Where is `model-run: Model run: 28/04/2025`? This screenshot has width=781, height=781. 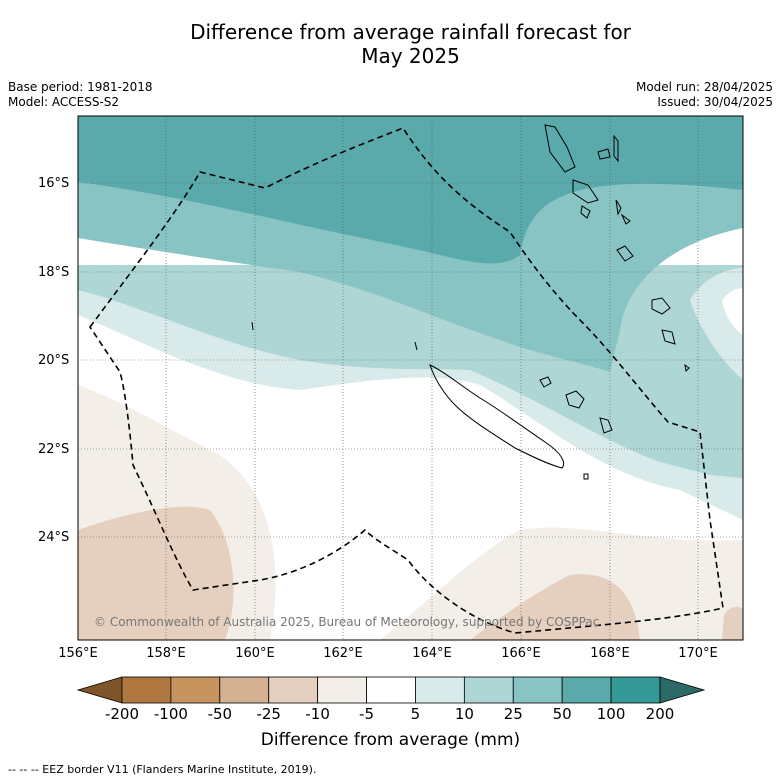 model-run: Model run: 28/04/2025 is located at coordinates (704, 87).